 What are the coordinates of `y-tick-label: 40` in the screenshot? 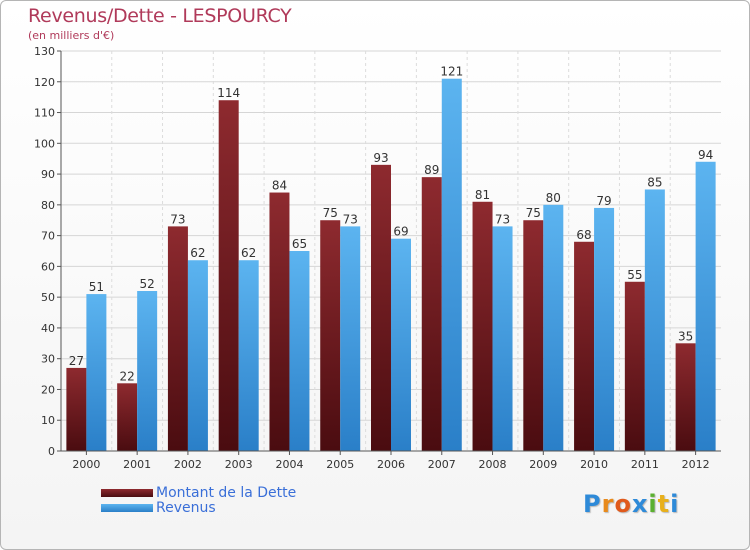 It's located at (48, 328).